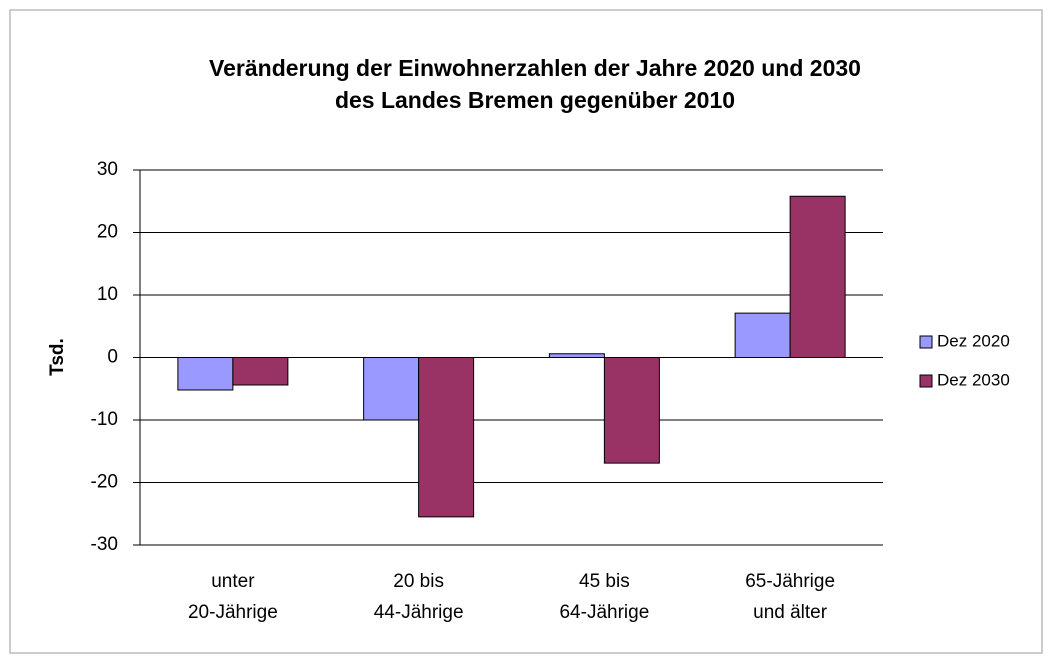  Describe the element at coordinates (535, 100) in the screenshot. I see `chart-title: des Landes Bremen gegenüber 2010` at that location.